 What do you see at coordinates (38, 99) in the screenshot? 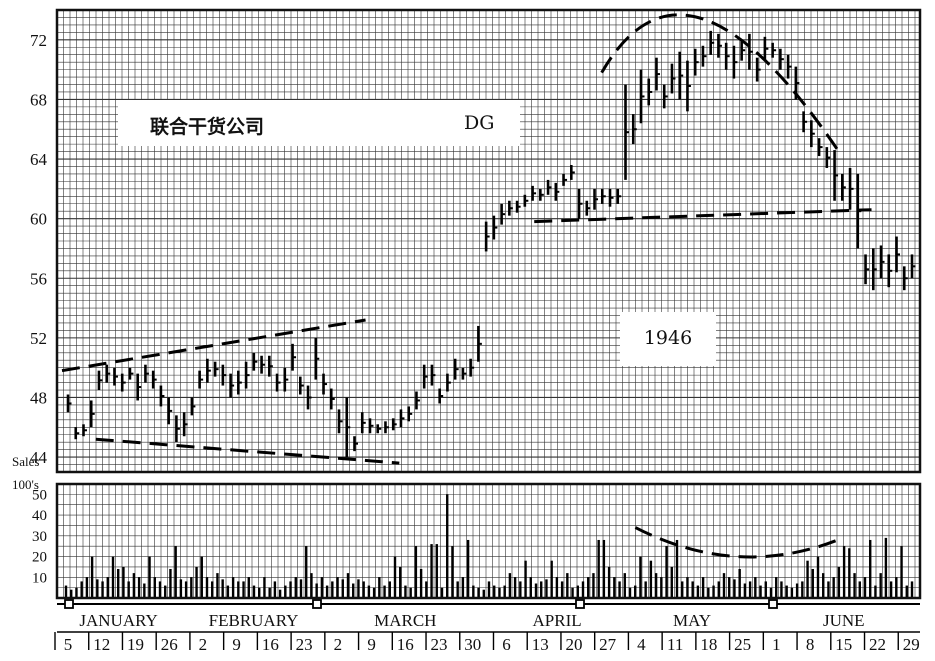
I see `price-tick-label: 68` at bounding box center [38, 99].